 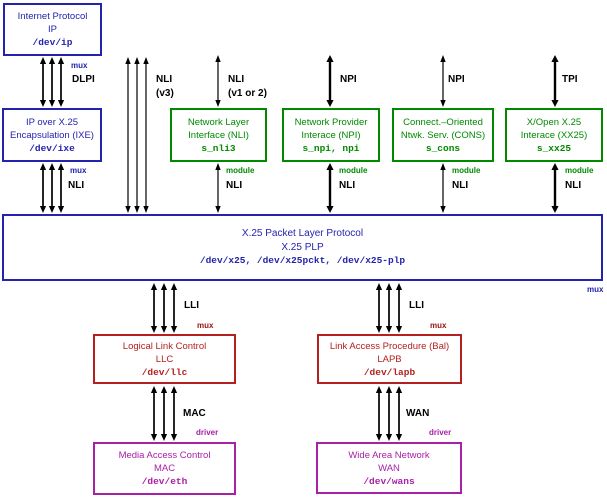 What do you see at coordinates (218, 148) in the screenshot?
I see `box-nli-device: s_nli3` at bounding box center [218, 148].